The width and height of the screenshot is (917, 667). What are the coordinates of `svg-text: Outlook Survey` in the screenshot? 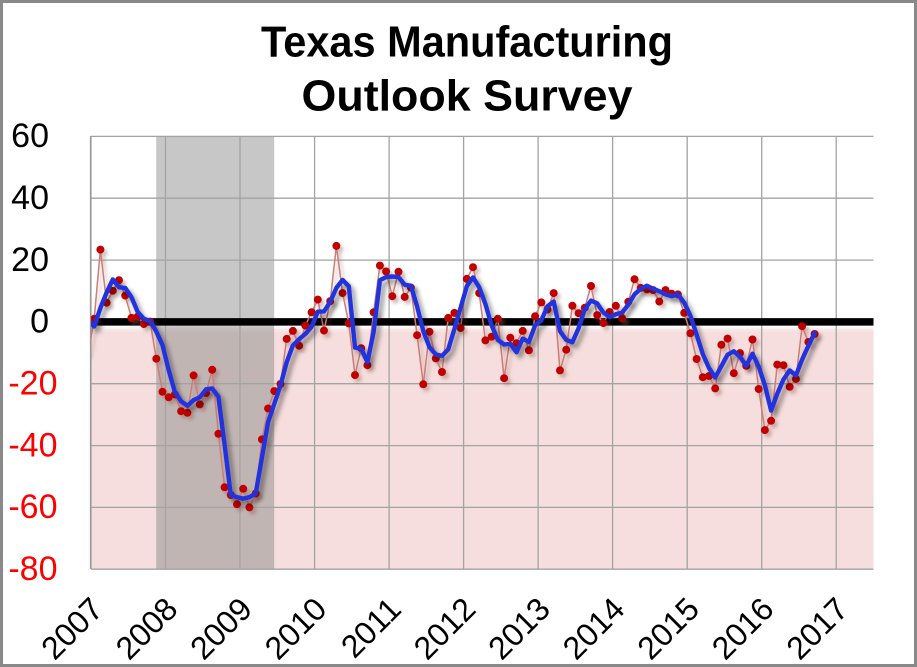 It's located at (468, 96).